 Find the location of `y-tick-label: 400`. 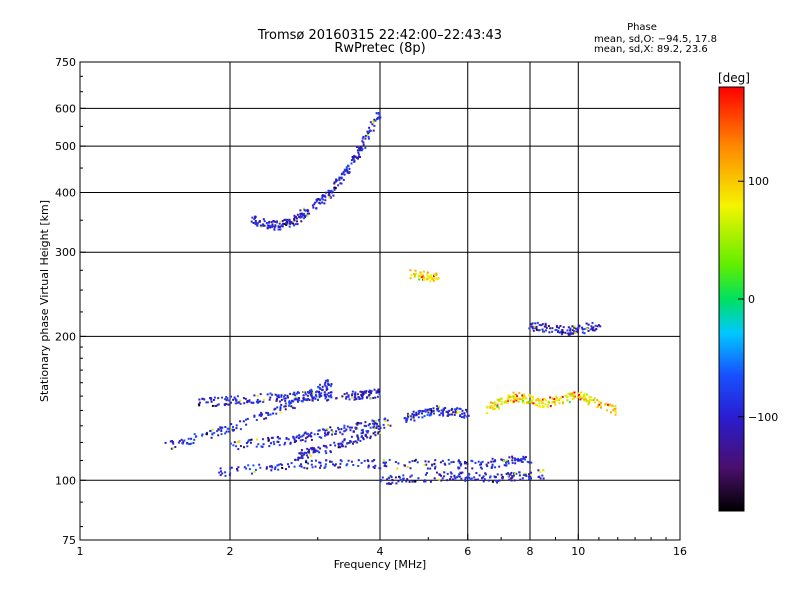

y-tick-label: 400 is located at coordinates (65, 192).